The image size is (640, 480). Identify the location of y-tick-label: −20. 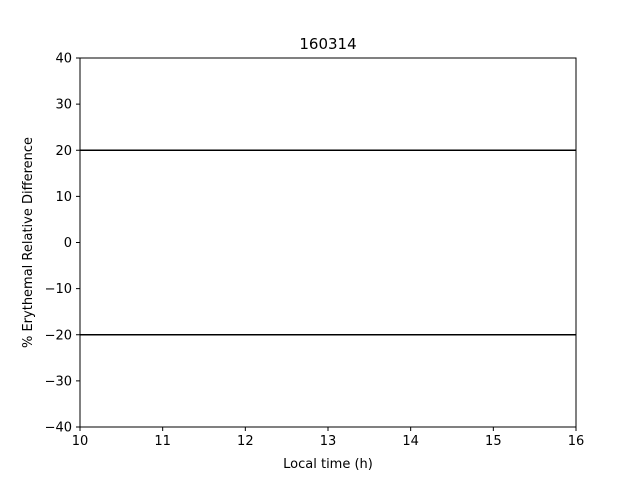
(58, 335).